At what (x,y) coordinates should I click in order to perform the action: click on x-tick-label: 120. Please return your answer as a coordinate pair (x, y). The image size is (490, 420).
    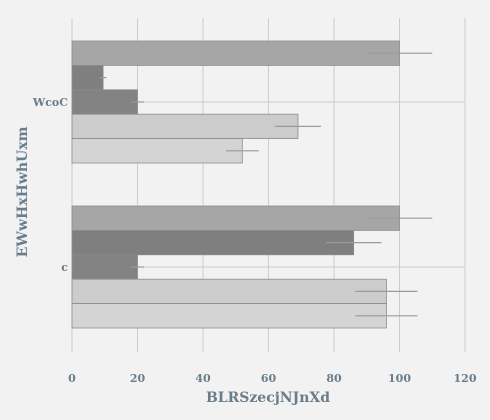
    Looking at the image, I should click on (465, 378).